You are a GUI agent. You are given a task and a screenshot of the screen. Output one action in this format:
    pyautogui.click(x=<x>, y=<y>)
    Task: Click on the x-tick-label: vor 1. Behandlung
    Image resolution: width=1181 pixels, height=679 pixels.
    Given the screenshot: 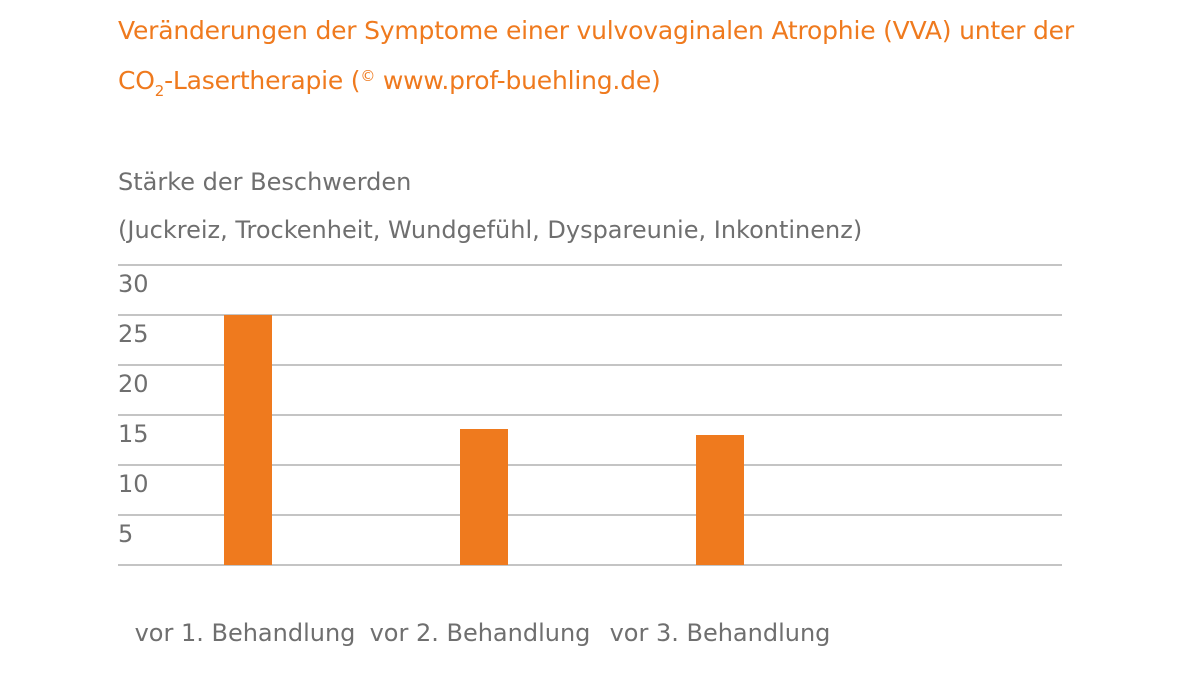 What is the action you would take?
    pyautogui.click(x=245, y=633)
    